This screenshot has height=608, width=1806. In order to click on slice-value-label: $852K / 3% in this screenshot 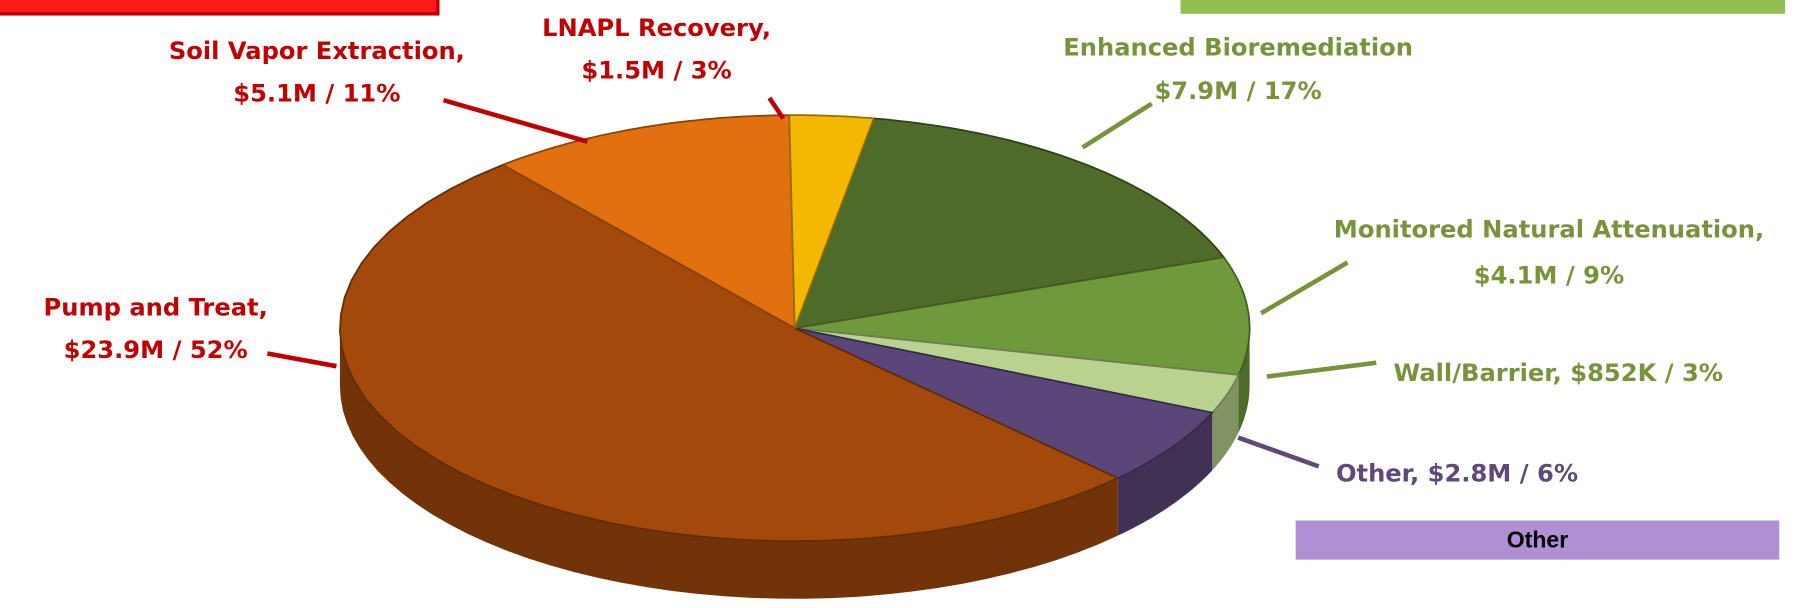, I will do `click(1646, 373)`.